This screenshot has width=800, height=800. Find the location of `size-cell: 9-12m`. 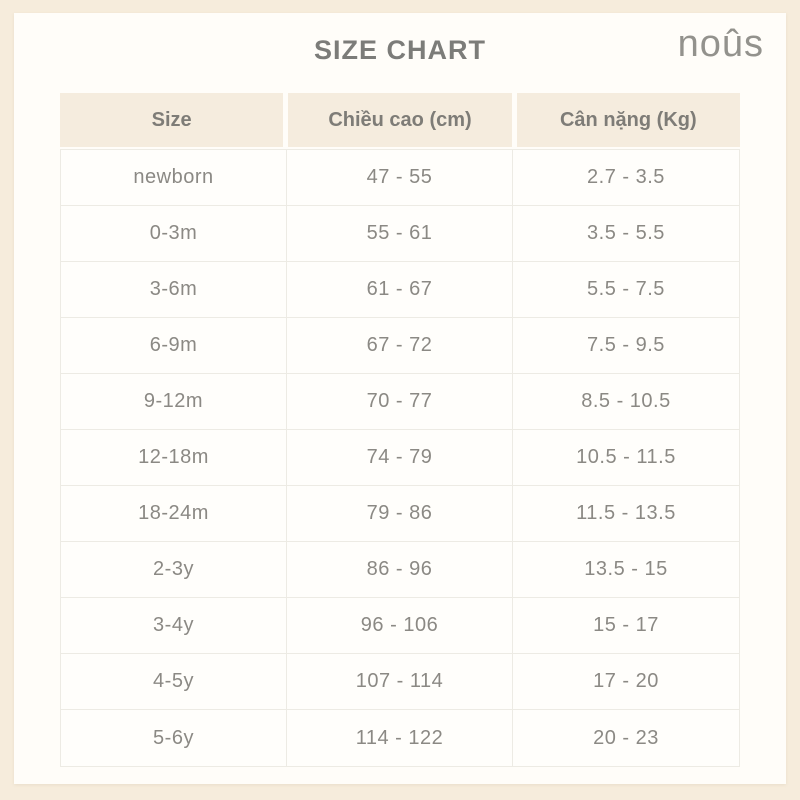

size-cell: 9-12m is located at coordinates (174, 401).